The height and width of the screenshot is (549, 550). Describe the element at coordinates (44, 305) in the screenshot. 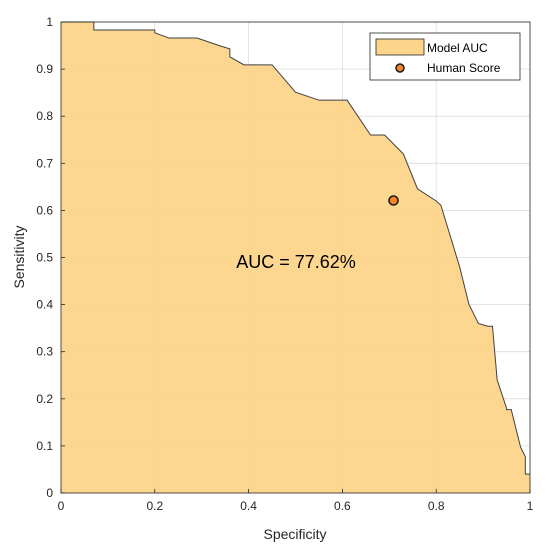

I see `y-tick-label: 0.4` at that location.